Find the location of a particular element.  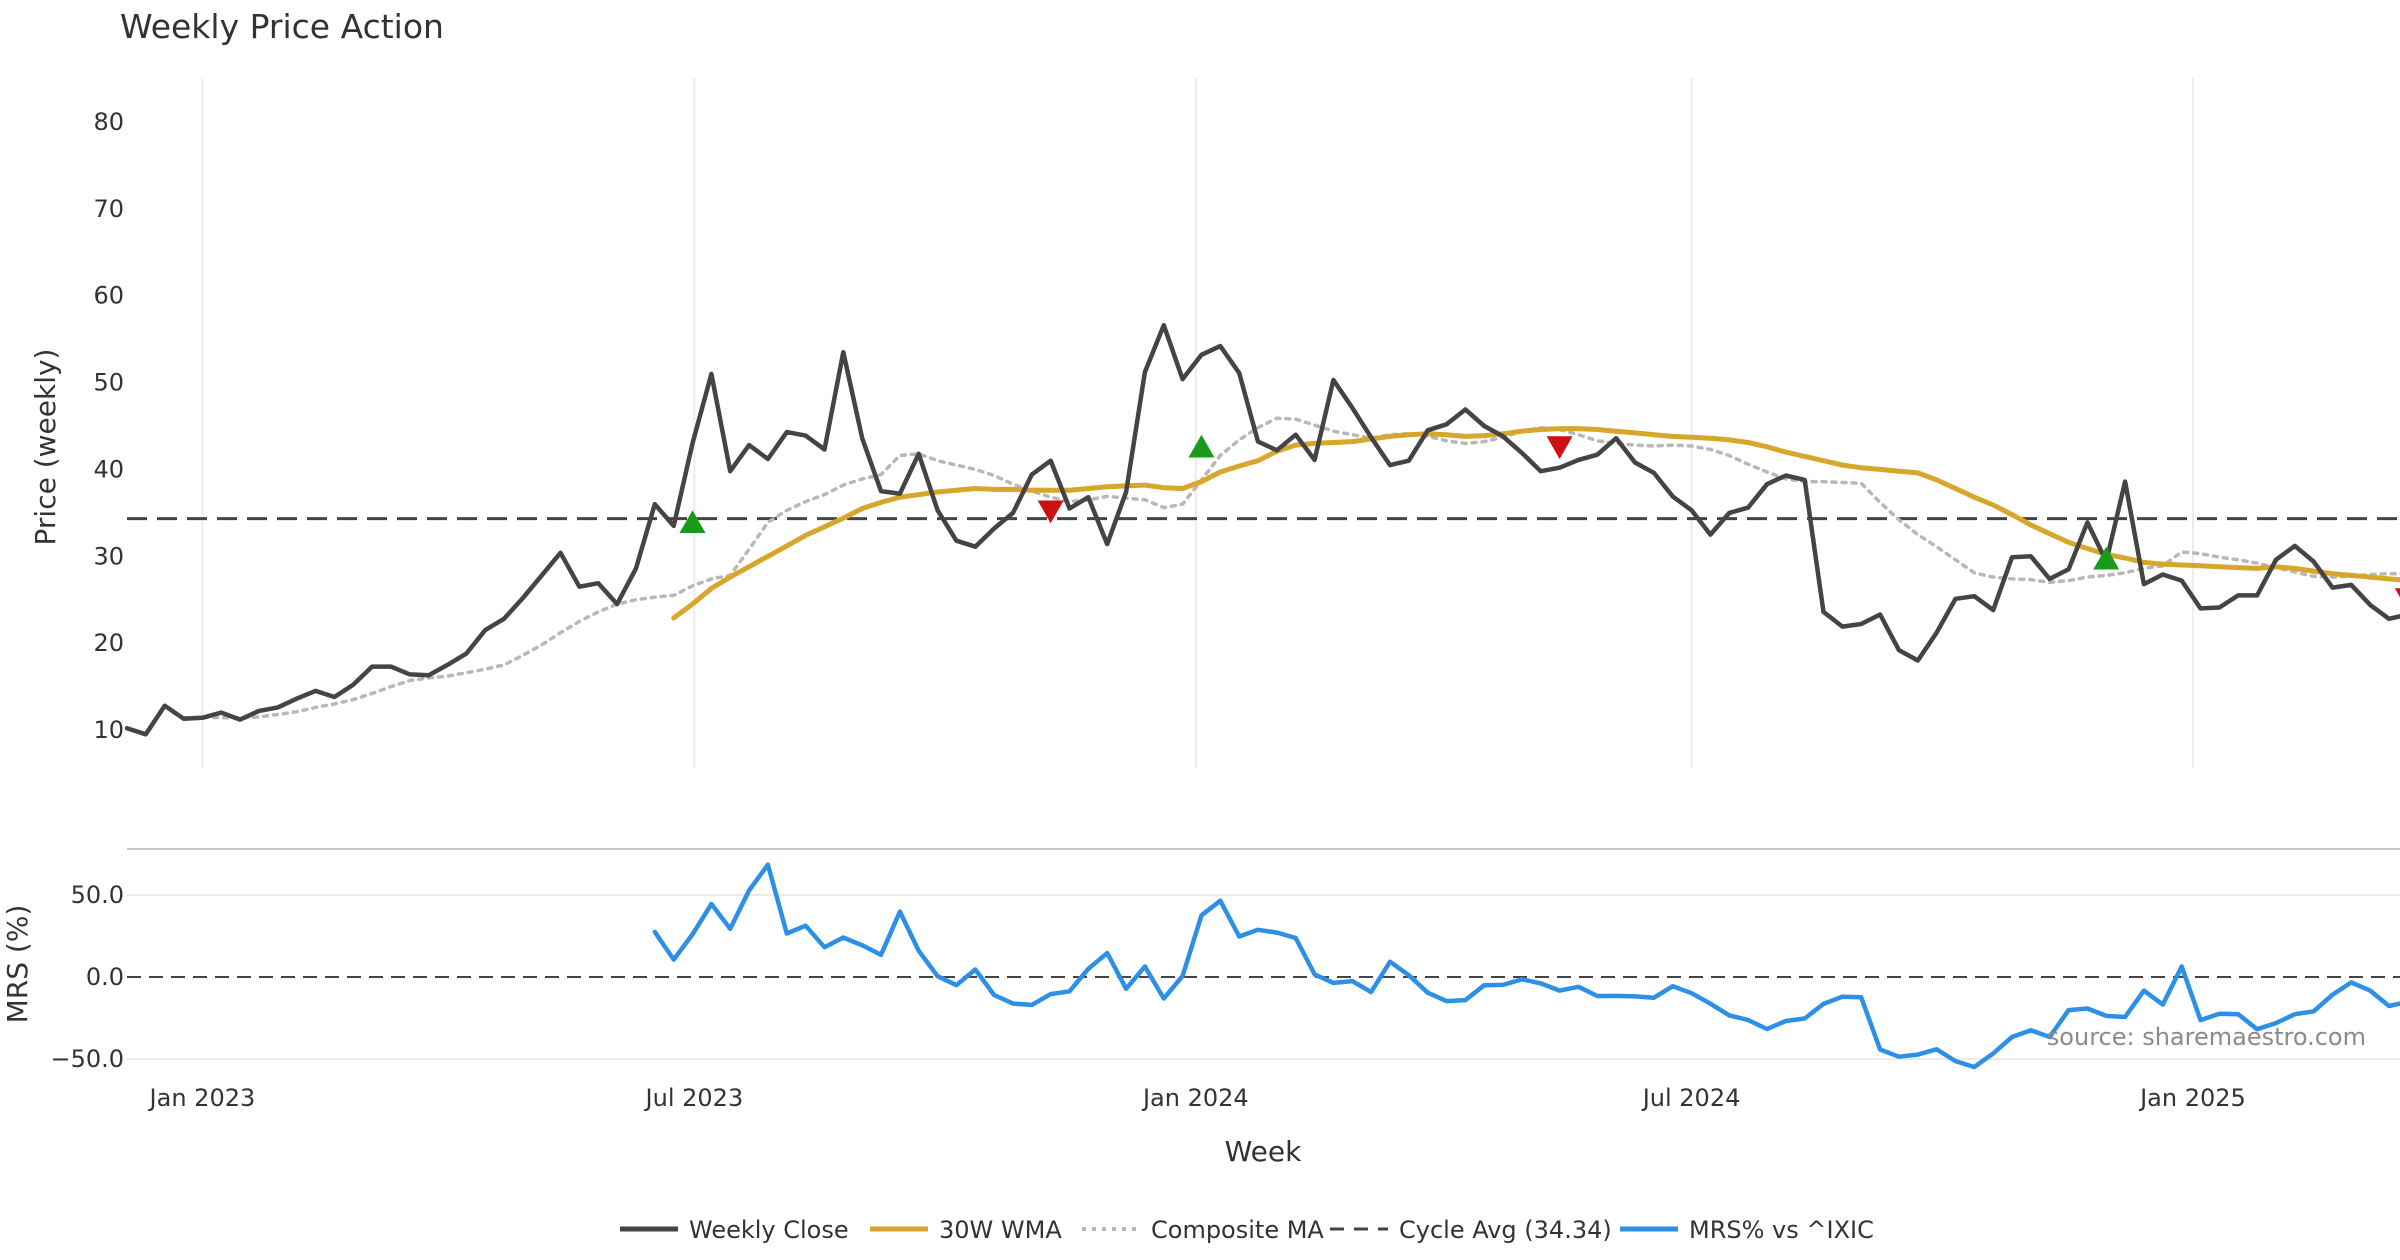

x-tick-label: Jan 2024 is located at coordinates (1195, 1098).